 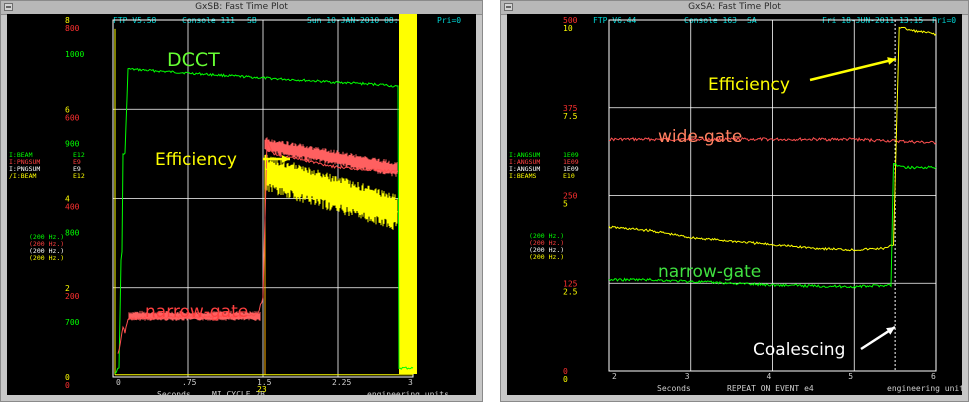 I want to click on series-line-efficiency, so click(x=331, y=190).